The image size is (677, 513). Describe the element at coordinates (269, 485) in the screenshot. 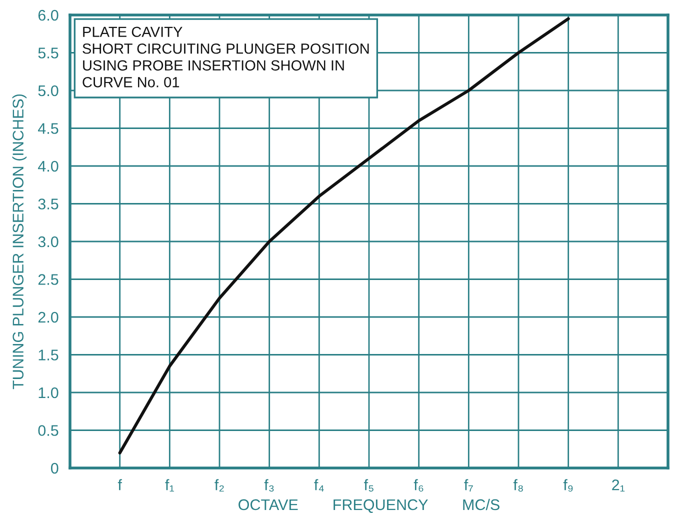

I see `x-tick-label: f₃` at that location.